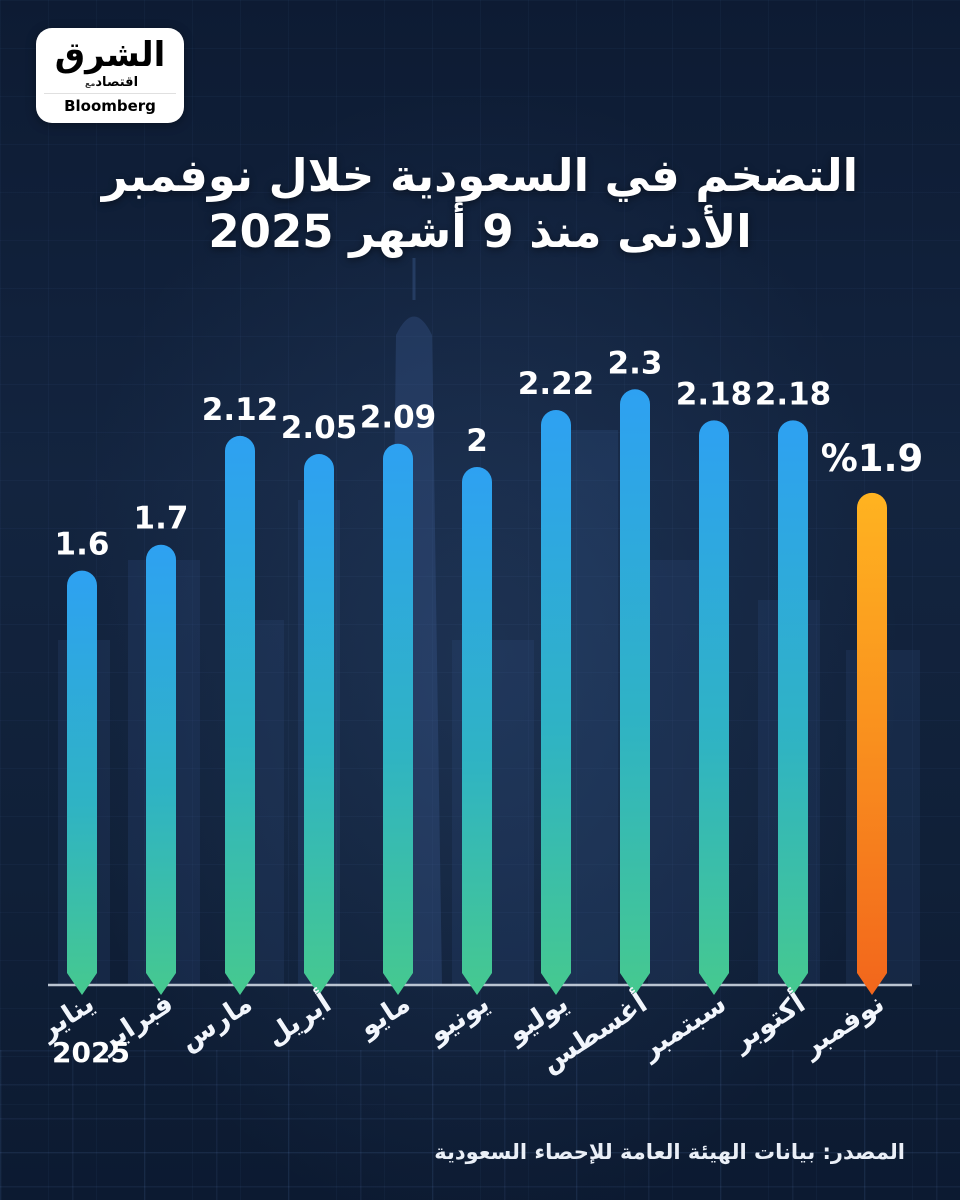 Image resolution: width=960 pixels, height=1200 pixels. What do you see at coordinates (415, 650) in the screenshot?
I see `kingdom-tower-silhouette` at bounding box center [415, 650].